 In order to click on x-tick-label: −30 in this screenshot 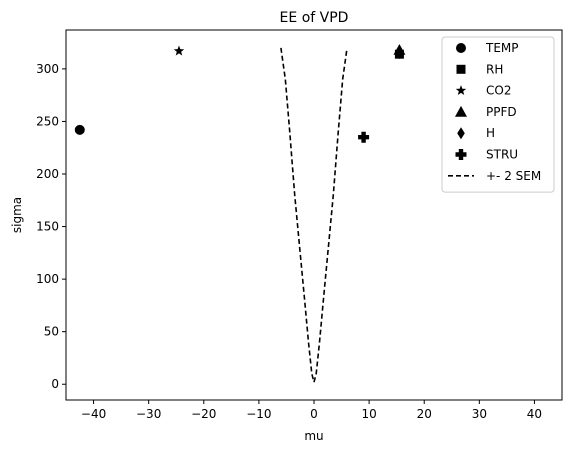, I will do `click(148, 414)`.